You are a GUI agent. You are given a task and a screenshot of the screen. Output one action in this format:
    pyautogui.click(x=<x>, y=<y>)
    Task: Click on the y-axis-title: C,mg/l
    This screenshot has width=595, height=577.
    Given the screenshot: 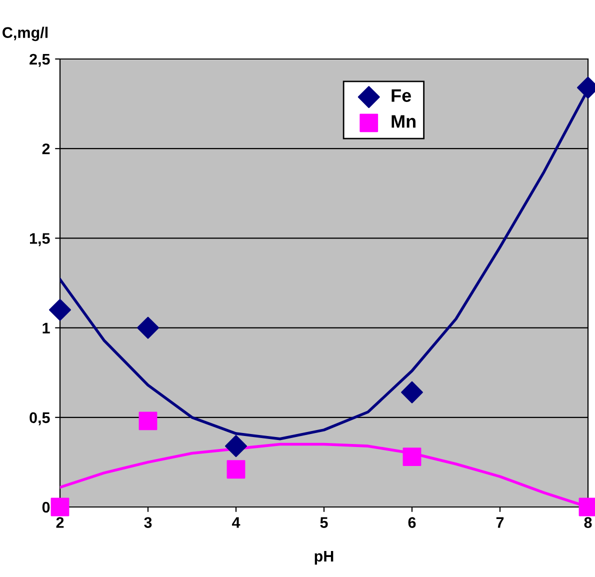 What is the action you would take?
    pyautogui.click(x=25, y=34)
    